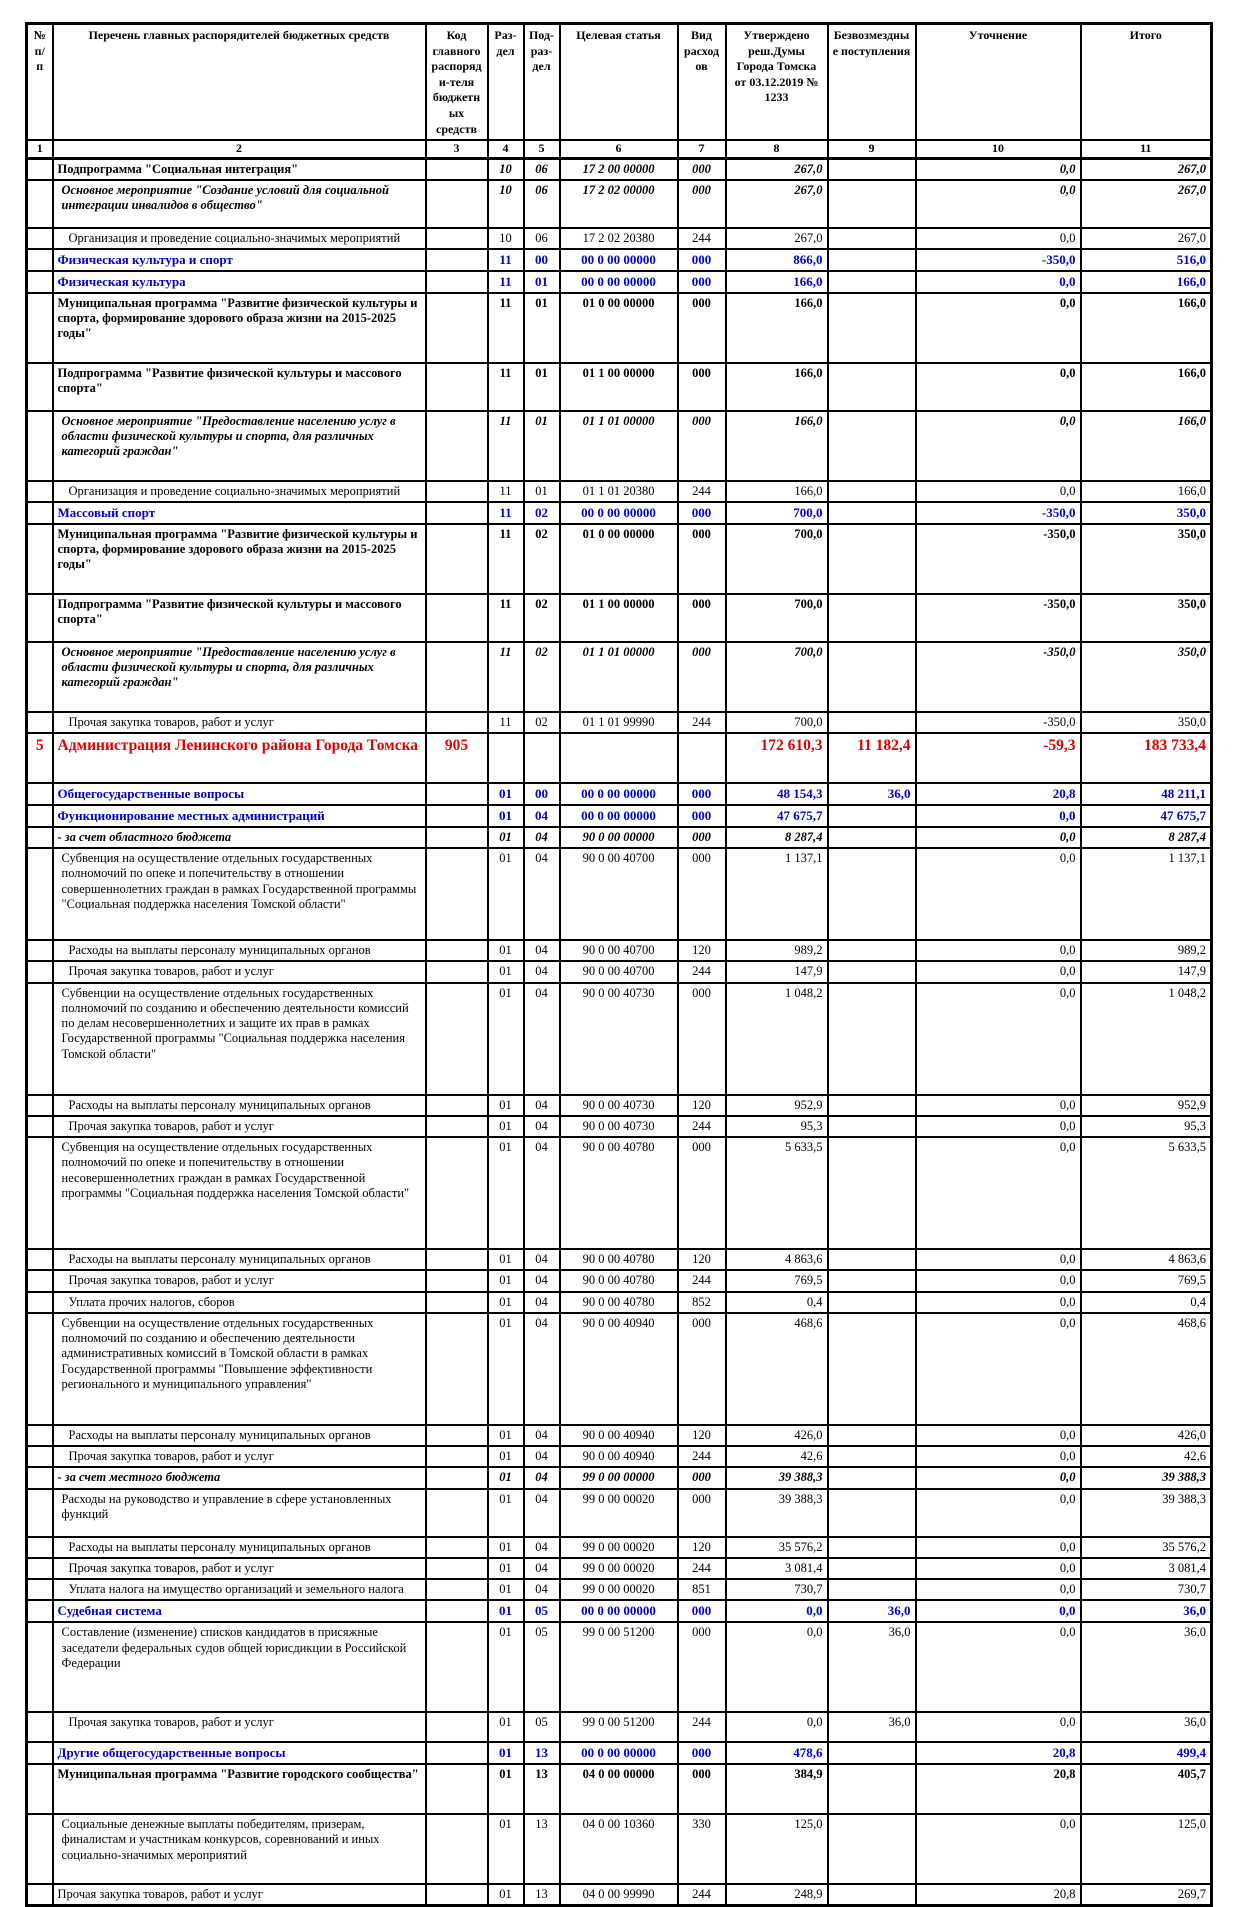 The image size is (1240, 1907). What do you see at coordinates (456, 149) in the screenshot?
I see `col-number-3: 3` at bounding box center [456, 149].